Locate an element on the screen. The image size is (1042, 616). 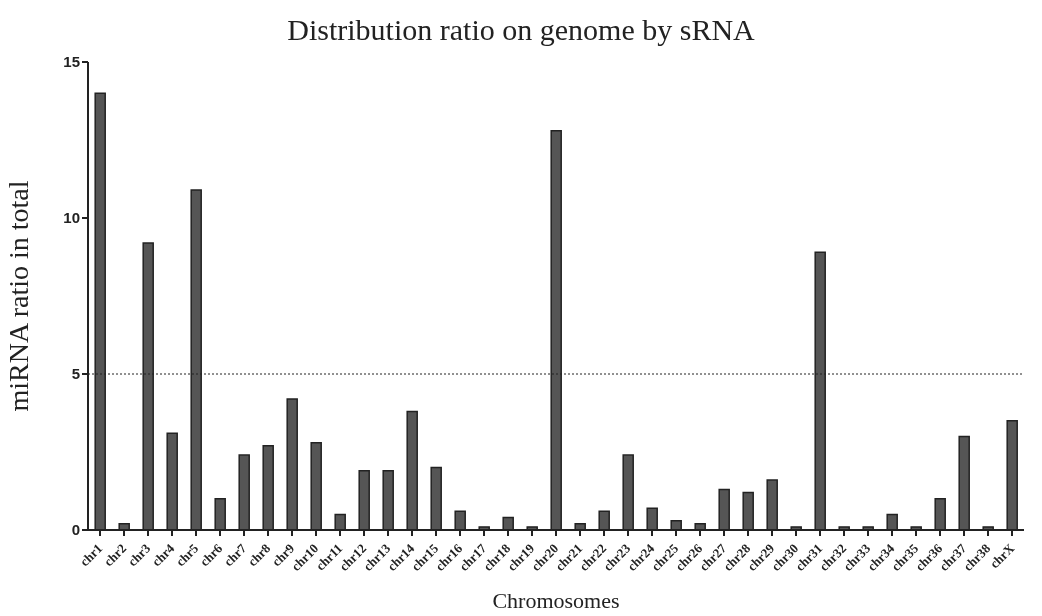
x-tick-label: chr8 is located at coordinates (259, 555).